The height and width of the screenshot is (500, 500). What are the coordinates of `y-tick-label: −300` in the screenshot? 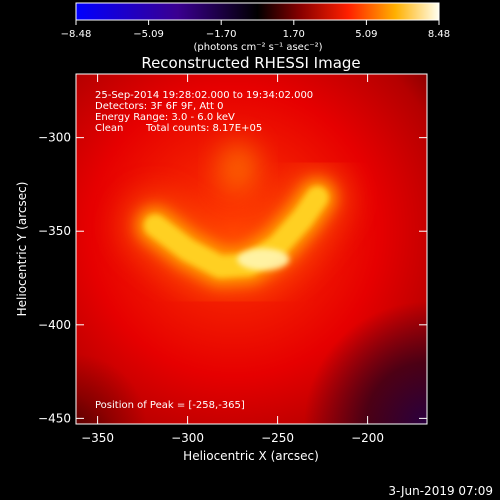 It's located at (54, 138).